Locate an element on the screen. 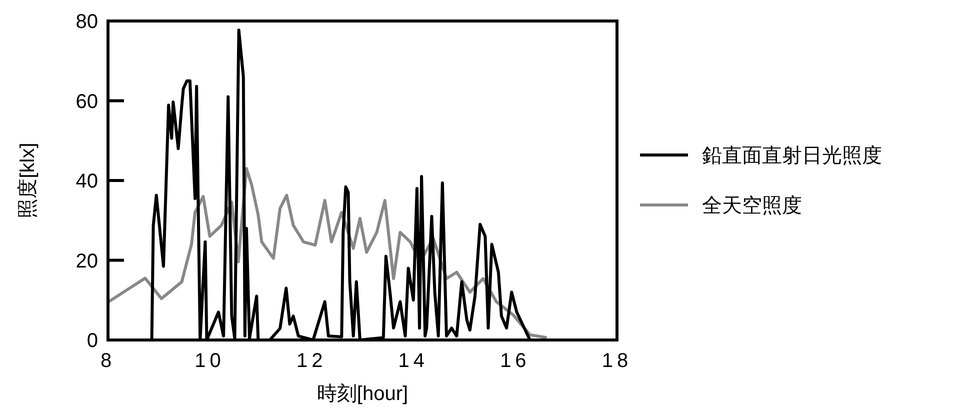  y-tick-label: 40 is located at coordinates (87, 181).